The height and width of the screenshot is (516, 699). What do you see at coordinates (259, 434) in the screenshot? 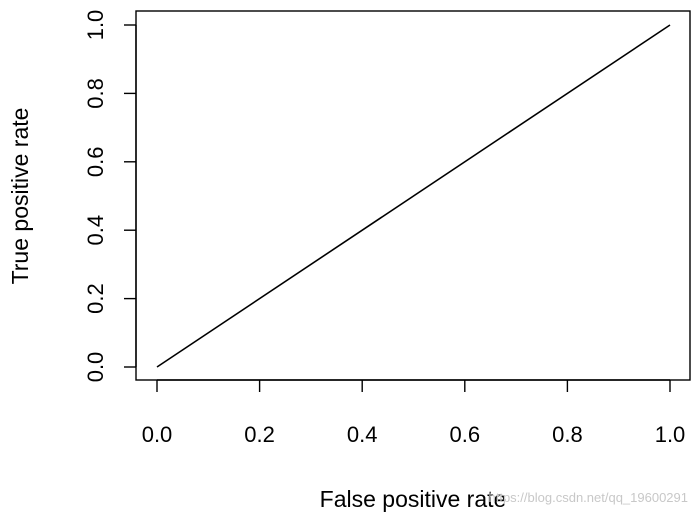
I see `x-tick-label: 0.2` at bounding box center [259, 434].